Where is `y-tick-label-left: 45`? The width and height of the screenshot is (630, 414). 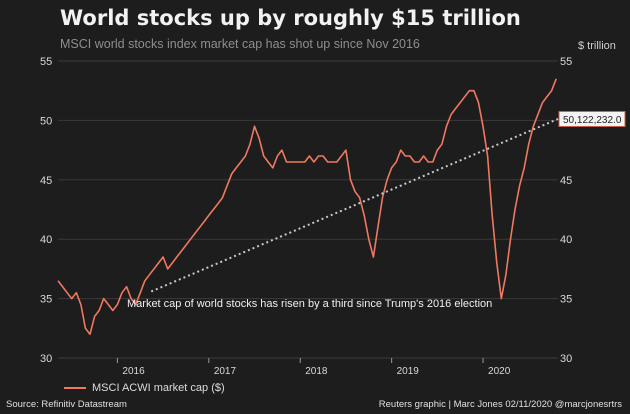
y-tick-label-left: 45 is located at coordinates (46, 181).